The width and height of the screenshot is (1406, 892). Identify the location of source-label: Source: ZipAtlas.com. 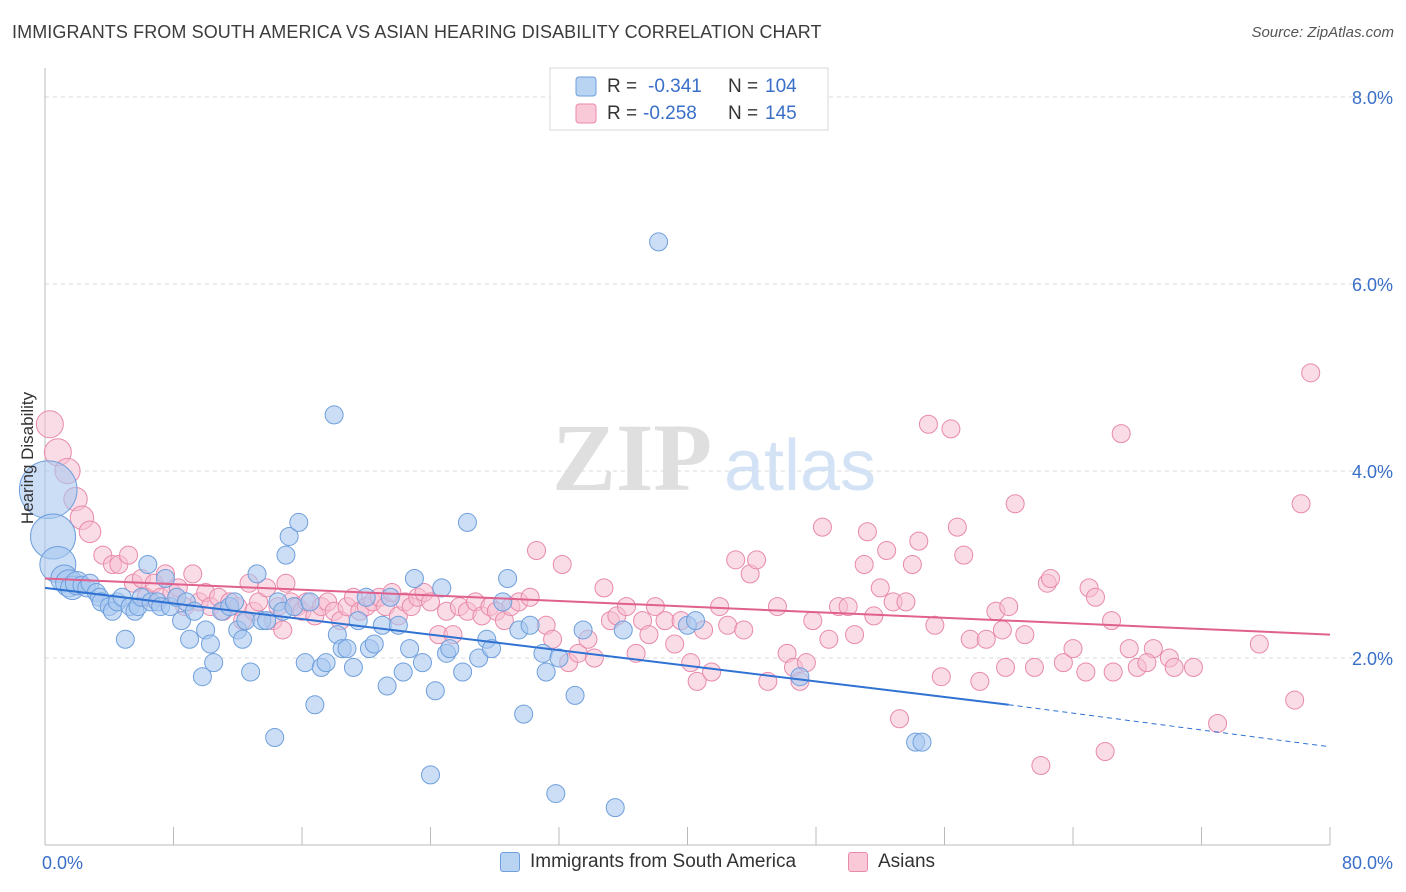
(1322, 32).